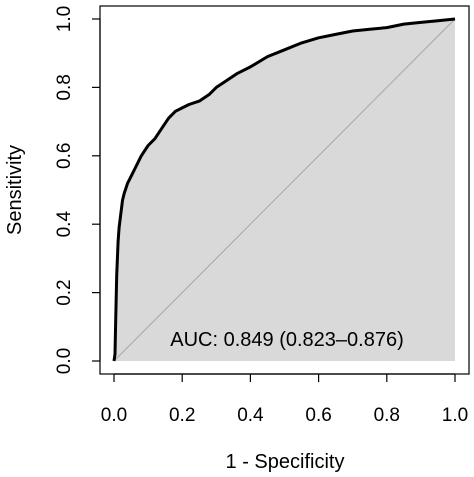  What do you see at coordinates (387, 415) in the screenshot?
I see `x-tick-label: 0.8` at bounding box center [387, 415].